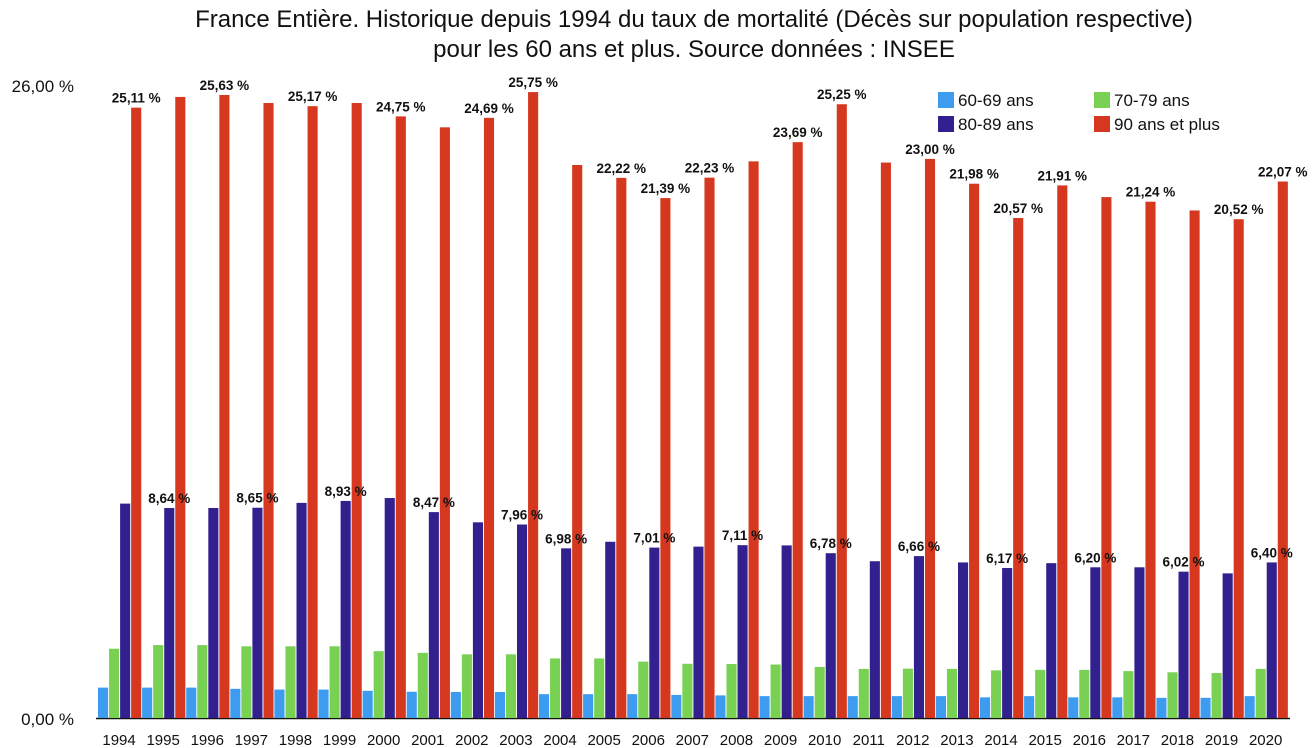 The image size is (1312, 748). I want to click on bar-4-1995, so click(180, 407).